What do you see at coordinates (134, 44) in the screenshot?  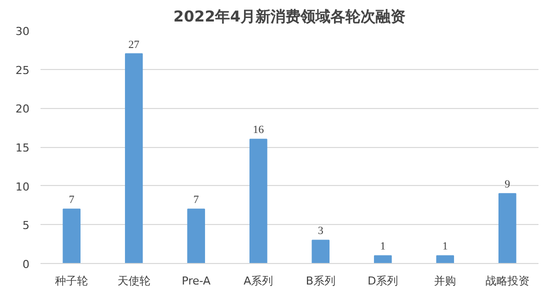 I see `data-label: 27` at bounding box center [134, 44].